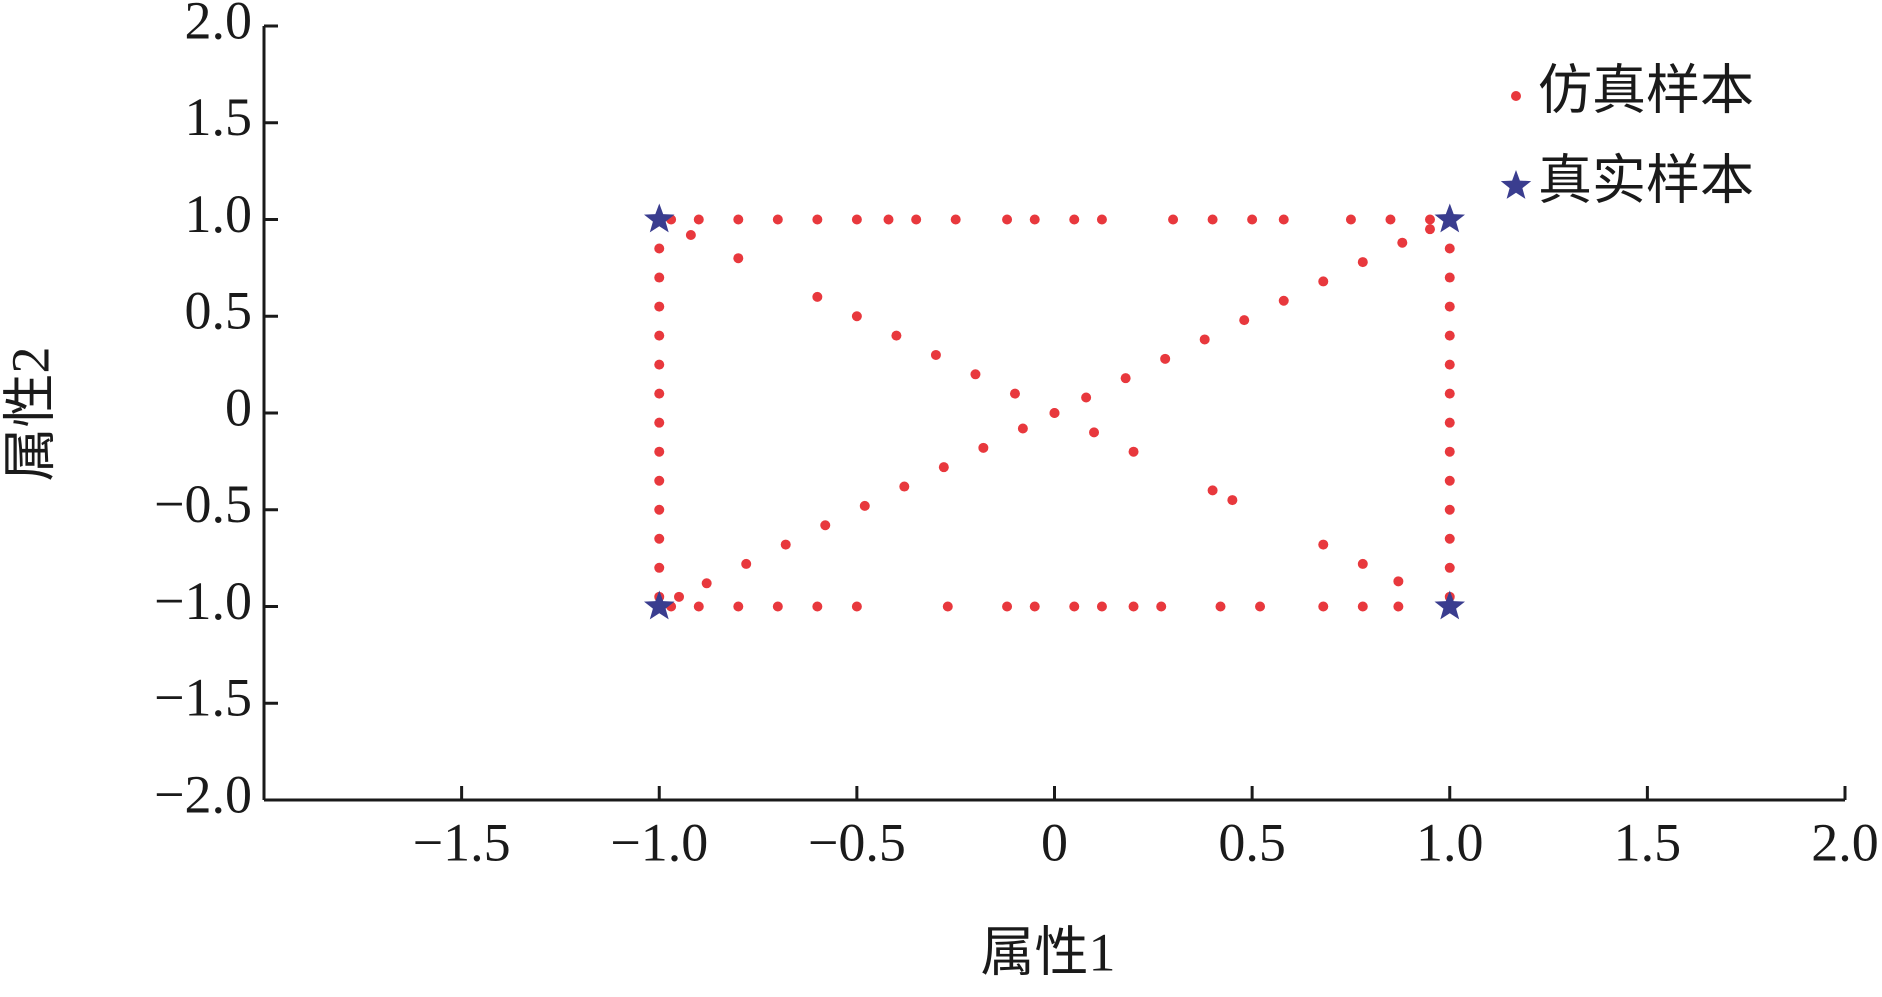 The width and height of the screenshot is (1882, 997). What do you see at coordinates (219, 311) in the screenshot?
I see `y-tick-label: 0.5` at bounding box center [219, 311].